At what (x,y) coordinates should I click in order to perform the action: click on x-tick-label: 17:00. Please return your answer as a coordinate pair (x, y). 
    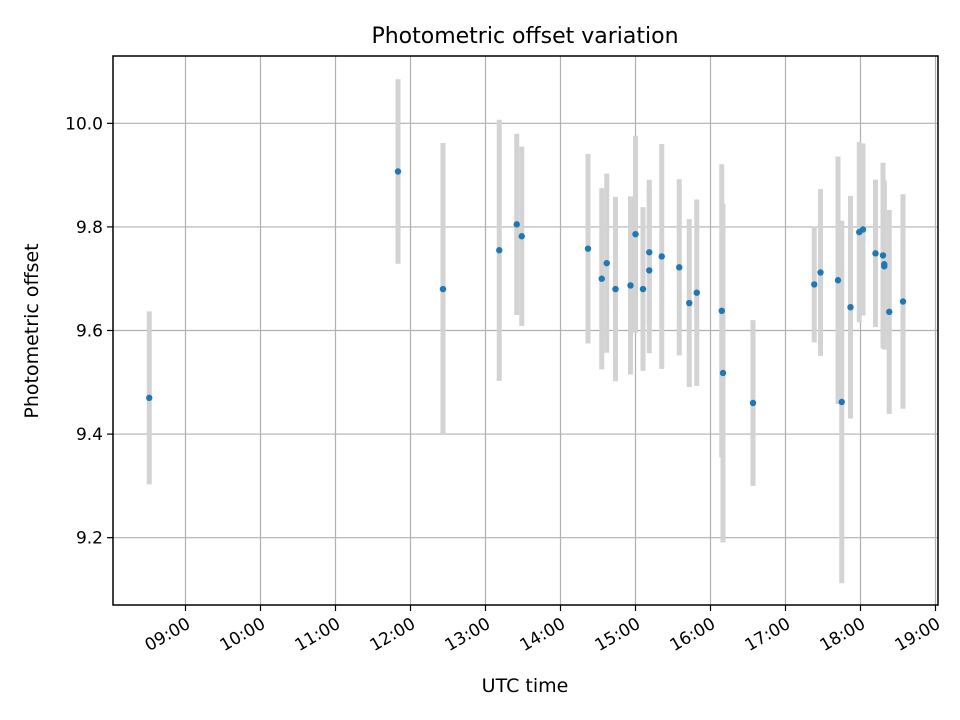
    Looking at the image, I should click on (768, 635).